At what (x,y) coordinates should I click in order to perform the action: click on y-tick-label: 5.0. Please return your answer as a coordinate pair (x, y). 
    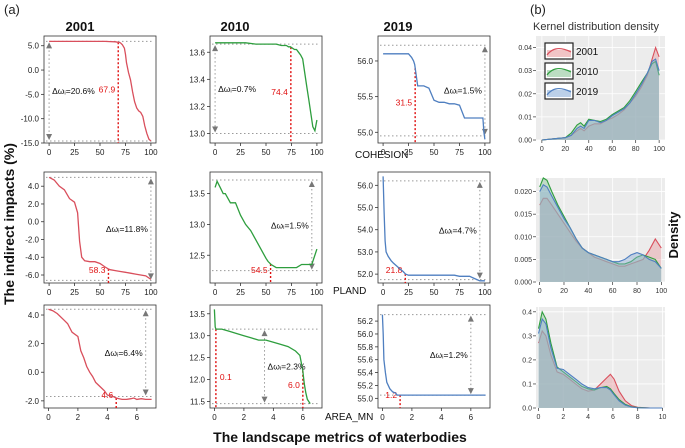
    Looking at the image, I should click on (34, 46).